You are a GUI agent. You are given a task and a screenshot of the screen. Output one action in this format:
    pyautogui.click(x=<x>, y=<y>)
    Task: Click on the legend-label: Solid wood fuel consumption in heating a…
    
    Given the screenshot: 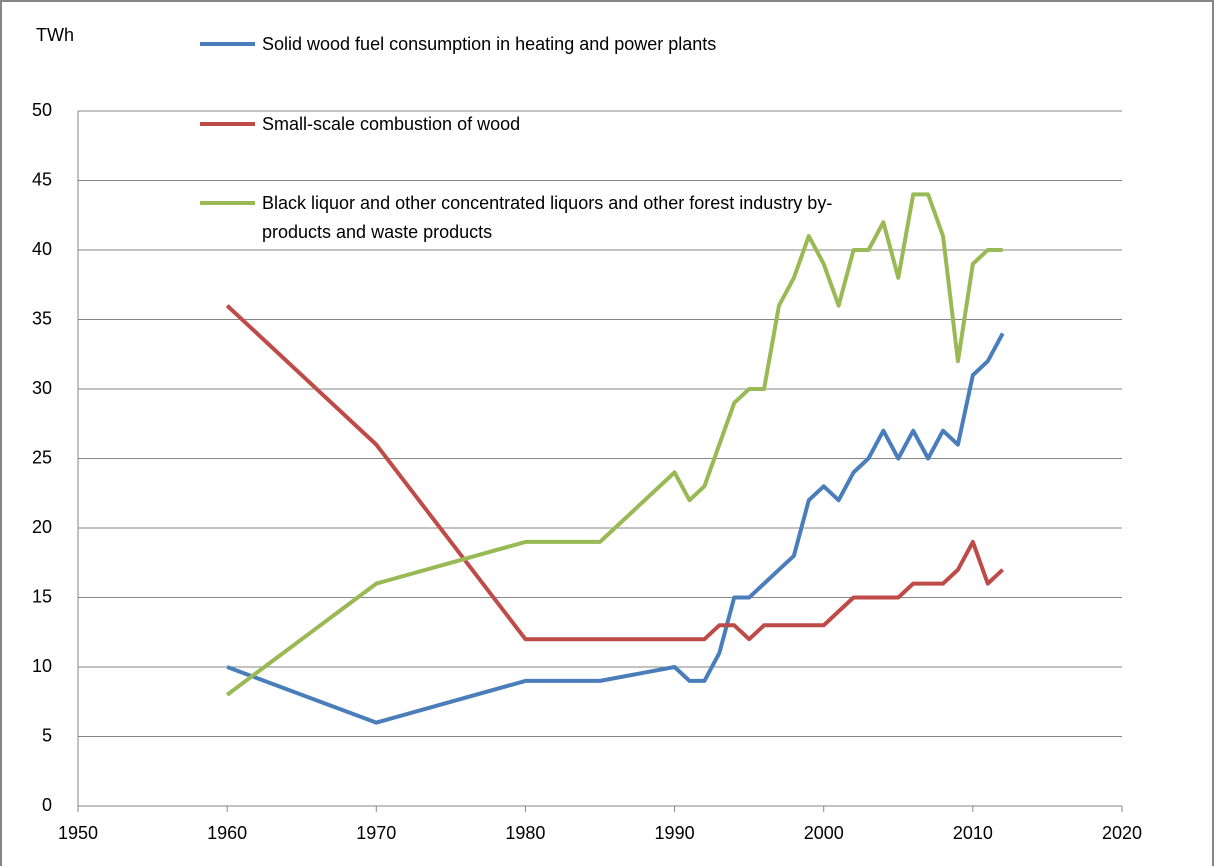 What is the action you would take?
    pyautogui.click(x=489, y=44)
    